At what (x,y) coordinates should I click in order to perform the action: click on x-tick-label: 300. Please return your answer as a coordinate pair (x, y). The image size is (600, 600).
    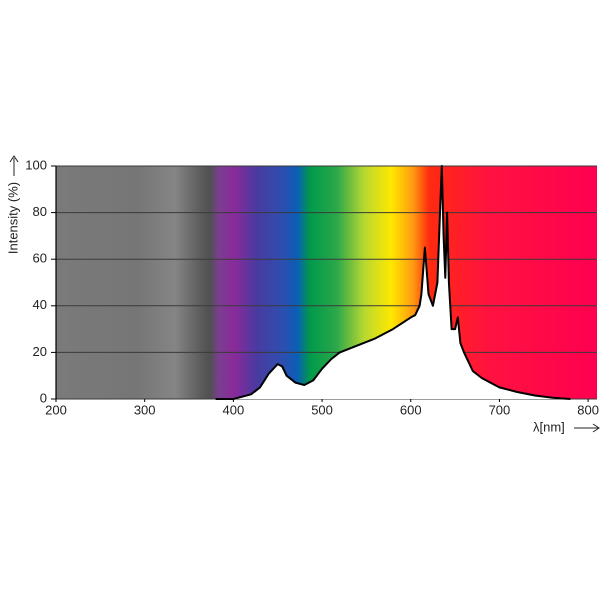
    Looking at the image, I should click on (145, 409).